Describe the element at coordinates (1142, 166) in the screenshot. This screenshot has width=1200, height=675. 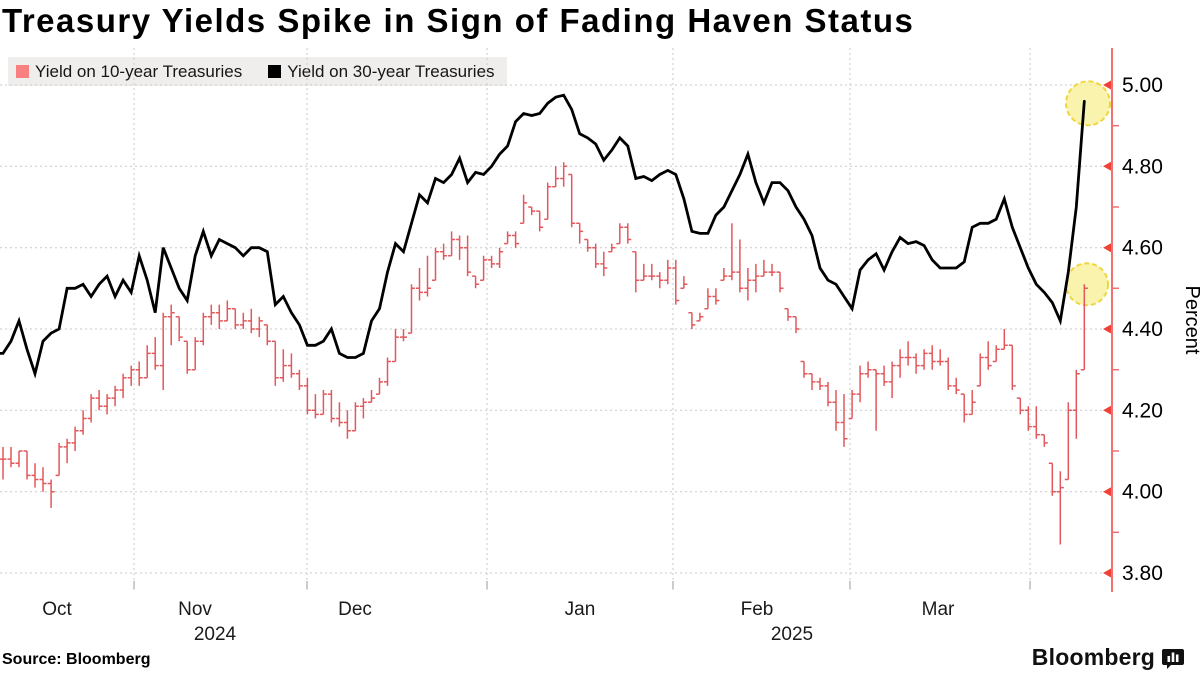
I see `y-tick-label: 4.80` at that location.